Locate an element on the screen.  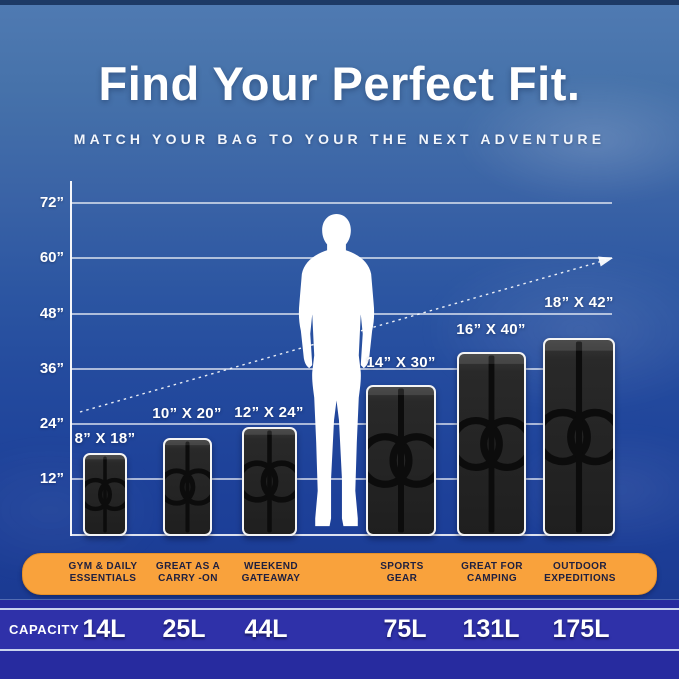
use-case-line: SPORTS is located at coordinates (402, 566).